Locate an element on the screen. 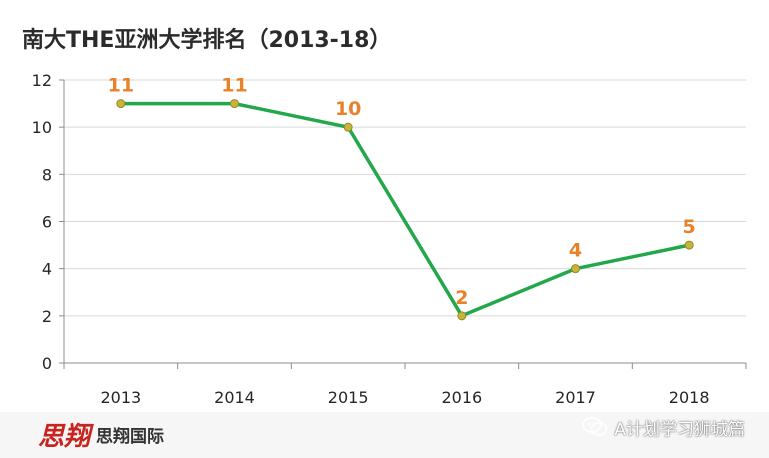 Image resolution: width=769 pixels, height=458 pixels. logo-text: 思翔国际 is located at coordinates (130, 437).